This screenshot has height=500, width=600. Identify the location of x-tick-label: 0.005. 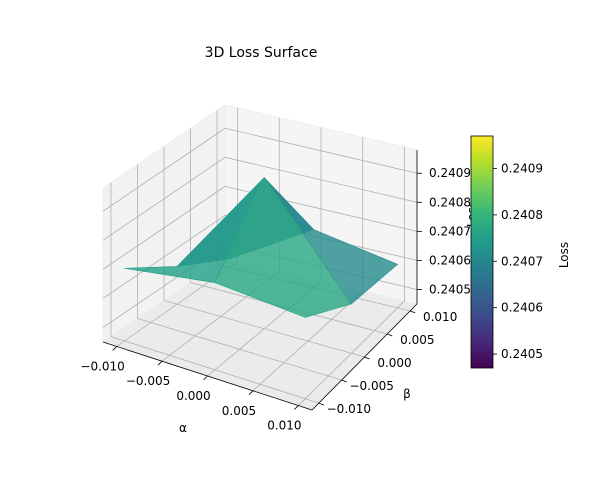
(239, 411).